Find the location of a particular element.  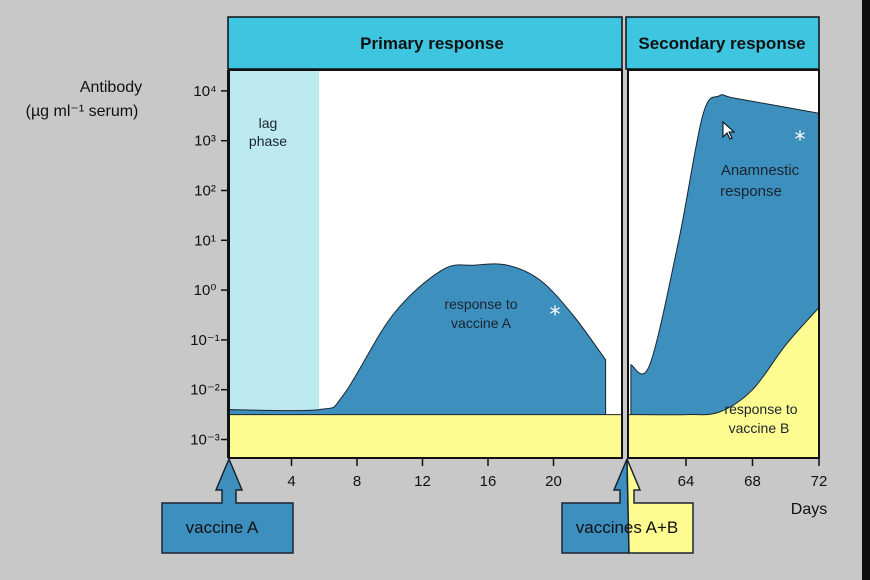

y-axis-label-line1: Antibody is located at coordinates (111, 87).